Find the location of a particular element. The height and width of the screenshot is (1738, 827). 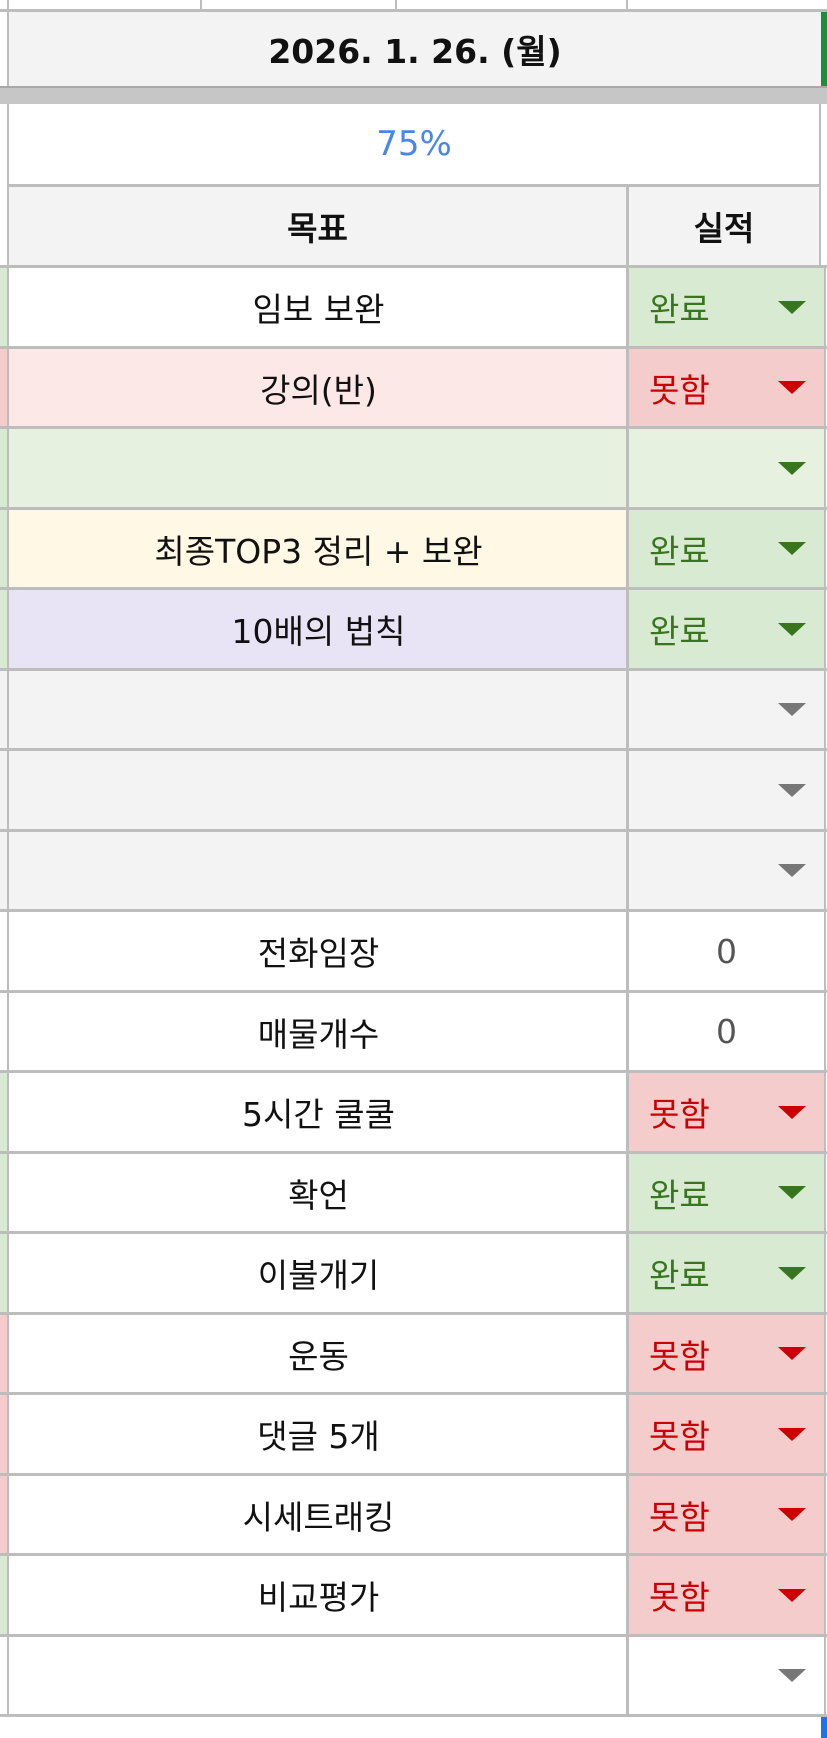

result-column-header: 실적 is located at coordinates (723, 224).